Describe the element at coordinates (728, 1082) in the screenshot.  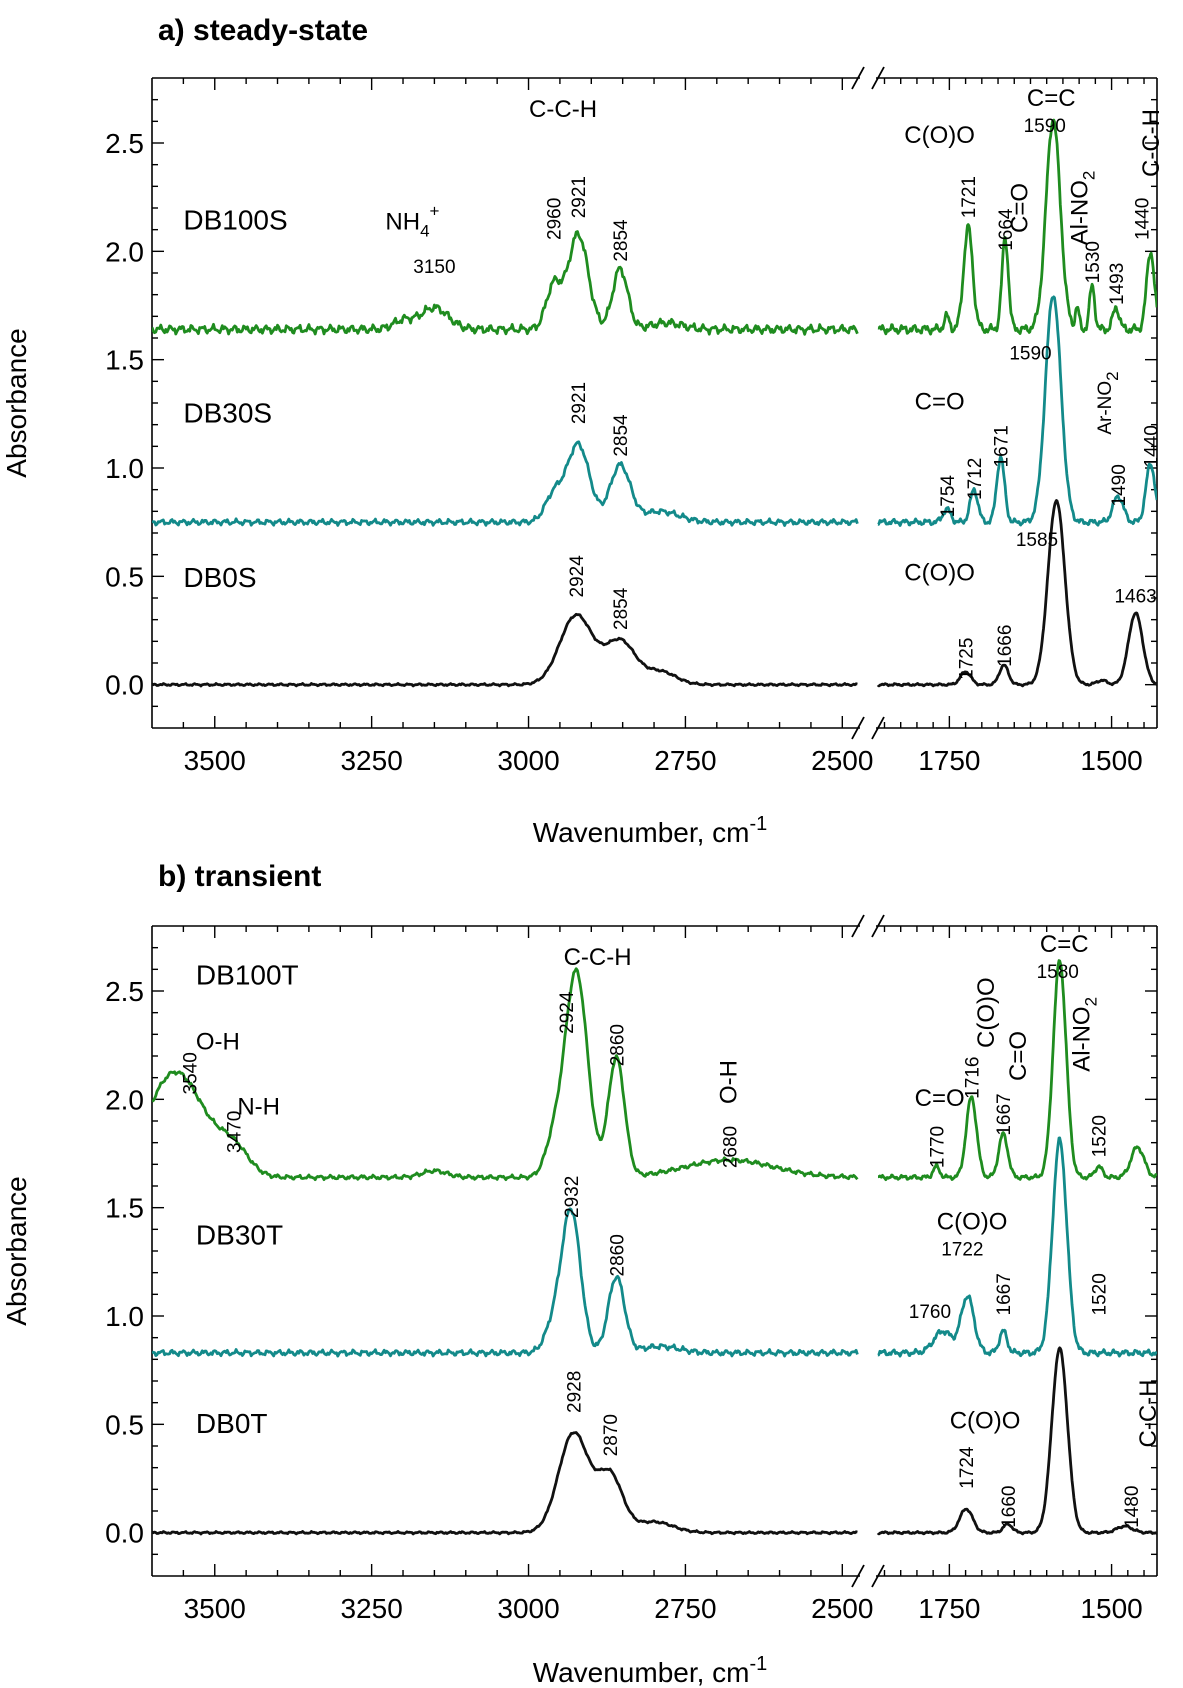
I see `annotation: O-H` at that location.